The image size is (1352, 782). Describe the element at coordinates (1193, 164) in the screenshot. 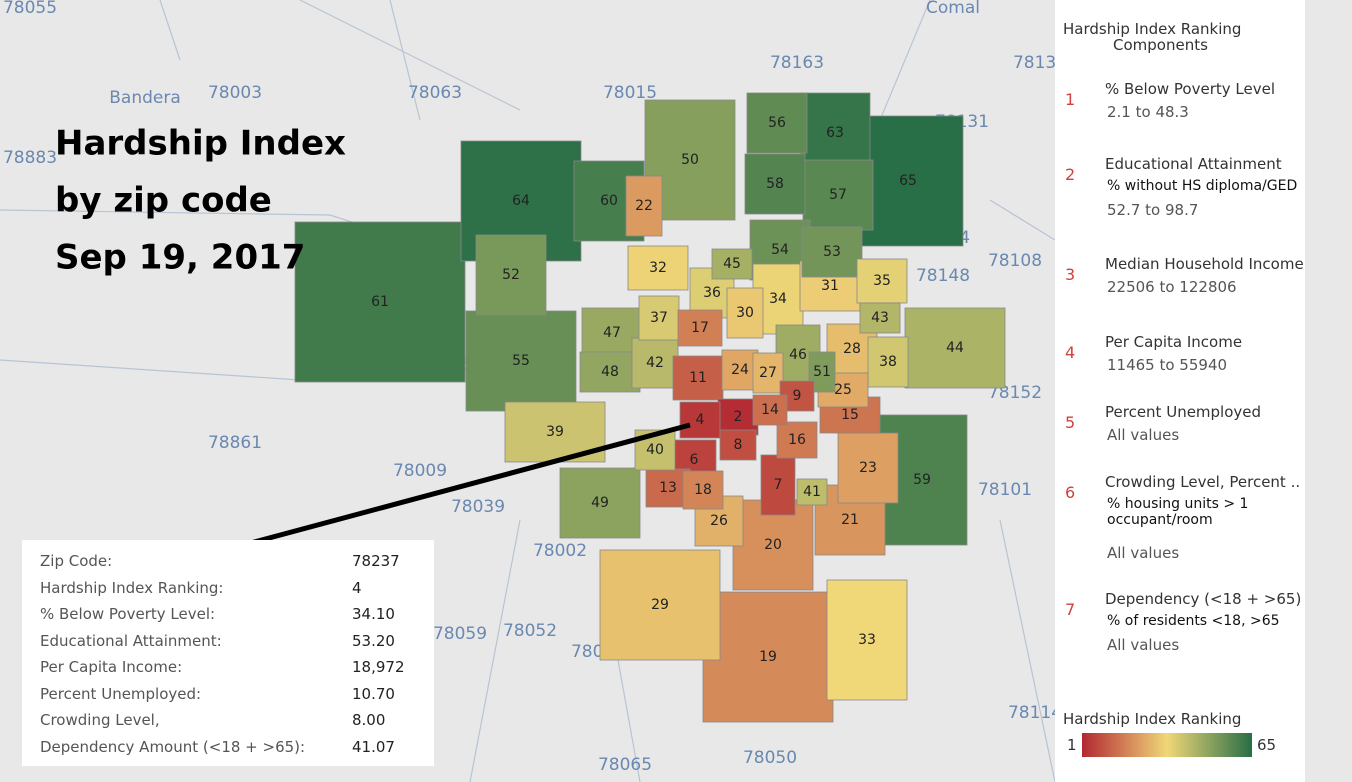

I see `component-name: Educational Attainment` at that location.